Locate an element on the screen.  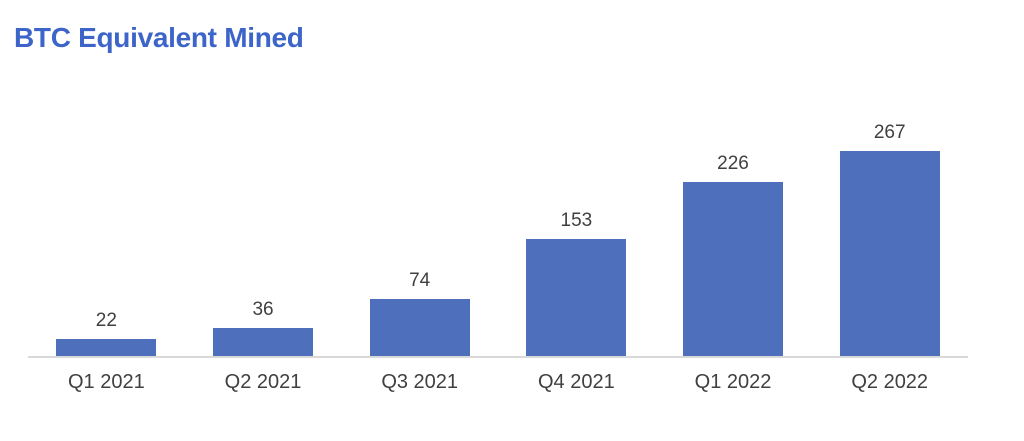
x-axis-label: Q4 2021 is located at coordinates (576, 382).